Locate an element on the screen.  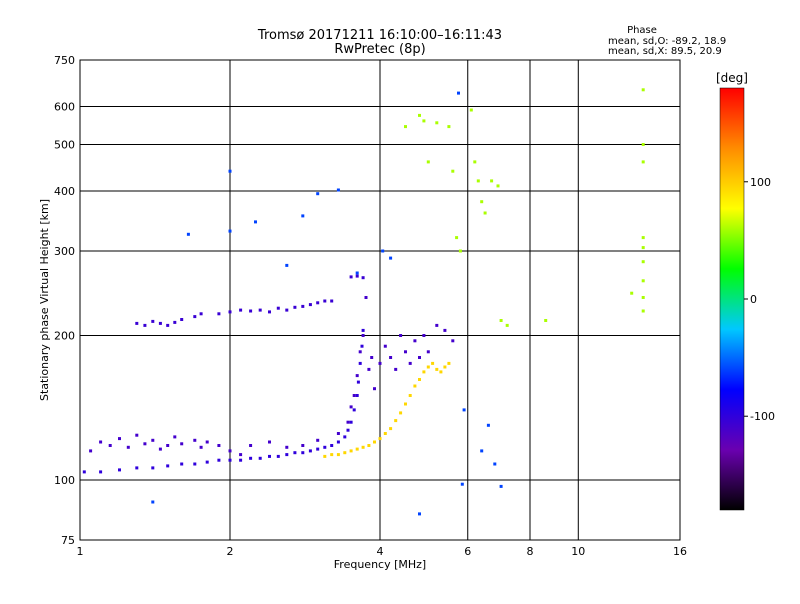
chart-title: Tromsø 20171211 16:10:00–16:11:43 is located at coordinates (379, 35).